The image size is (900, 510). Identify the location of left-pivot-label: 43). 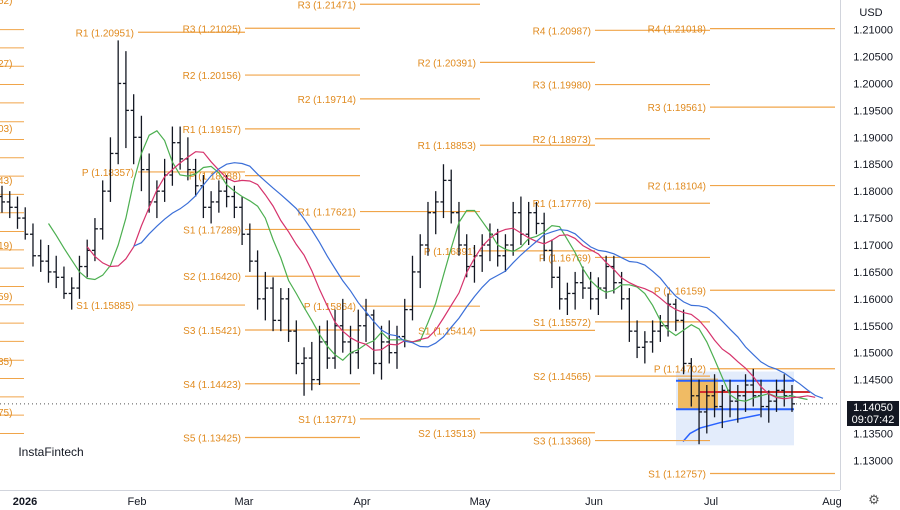
(6, 181).